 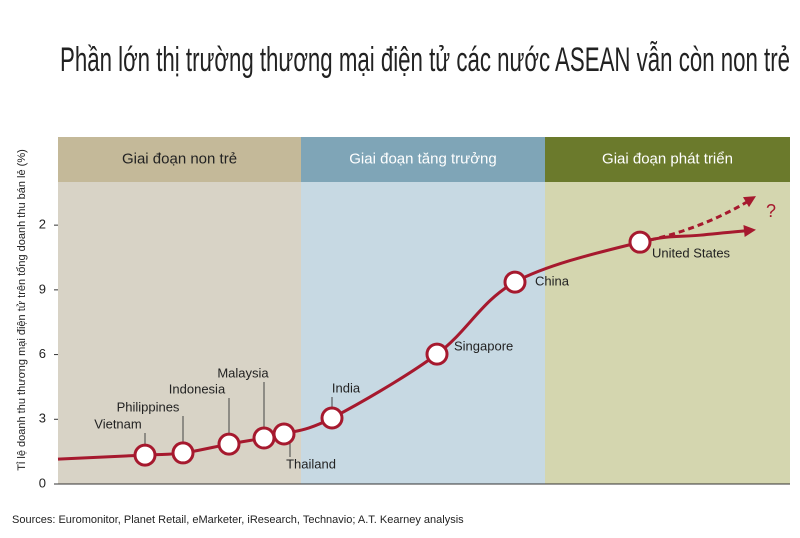 What do you see at coordinates (346, 387) in the screenshot?
I see `point-label: India` at bounding box center [346, 387].